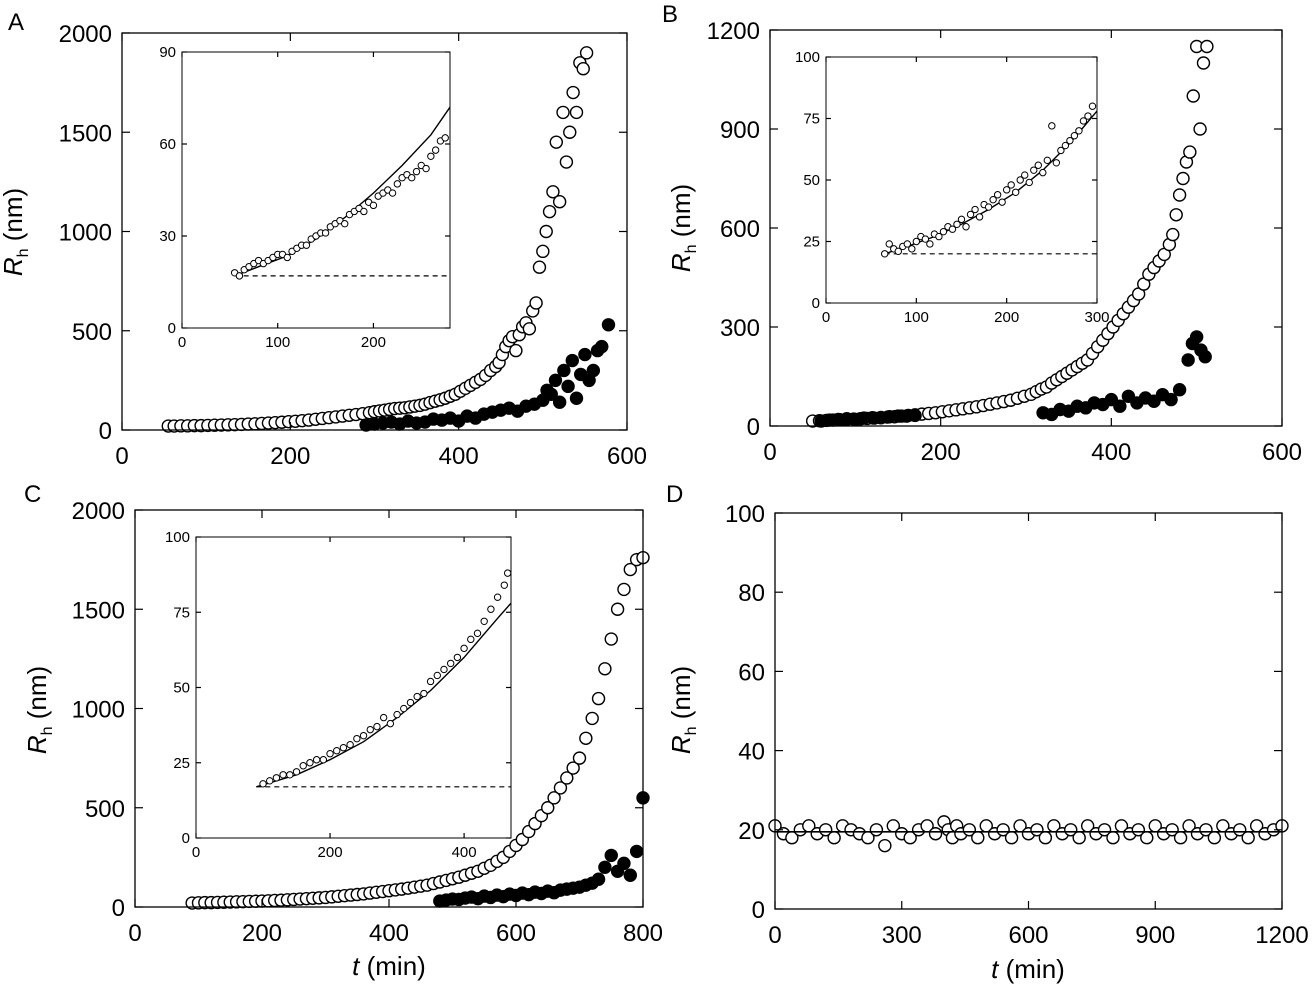 This screenshot has width=1313, height=1000. What do you see at coordinates (16, 22) in the screenshot?
I see `panel-letter: A` at bounding box center [16, 22].